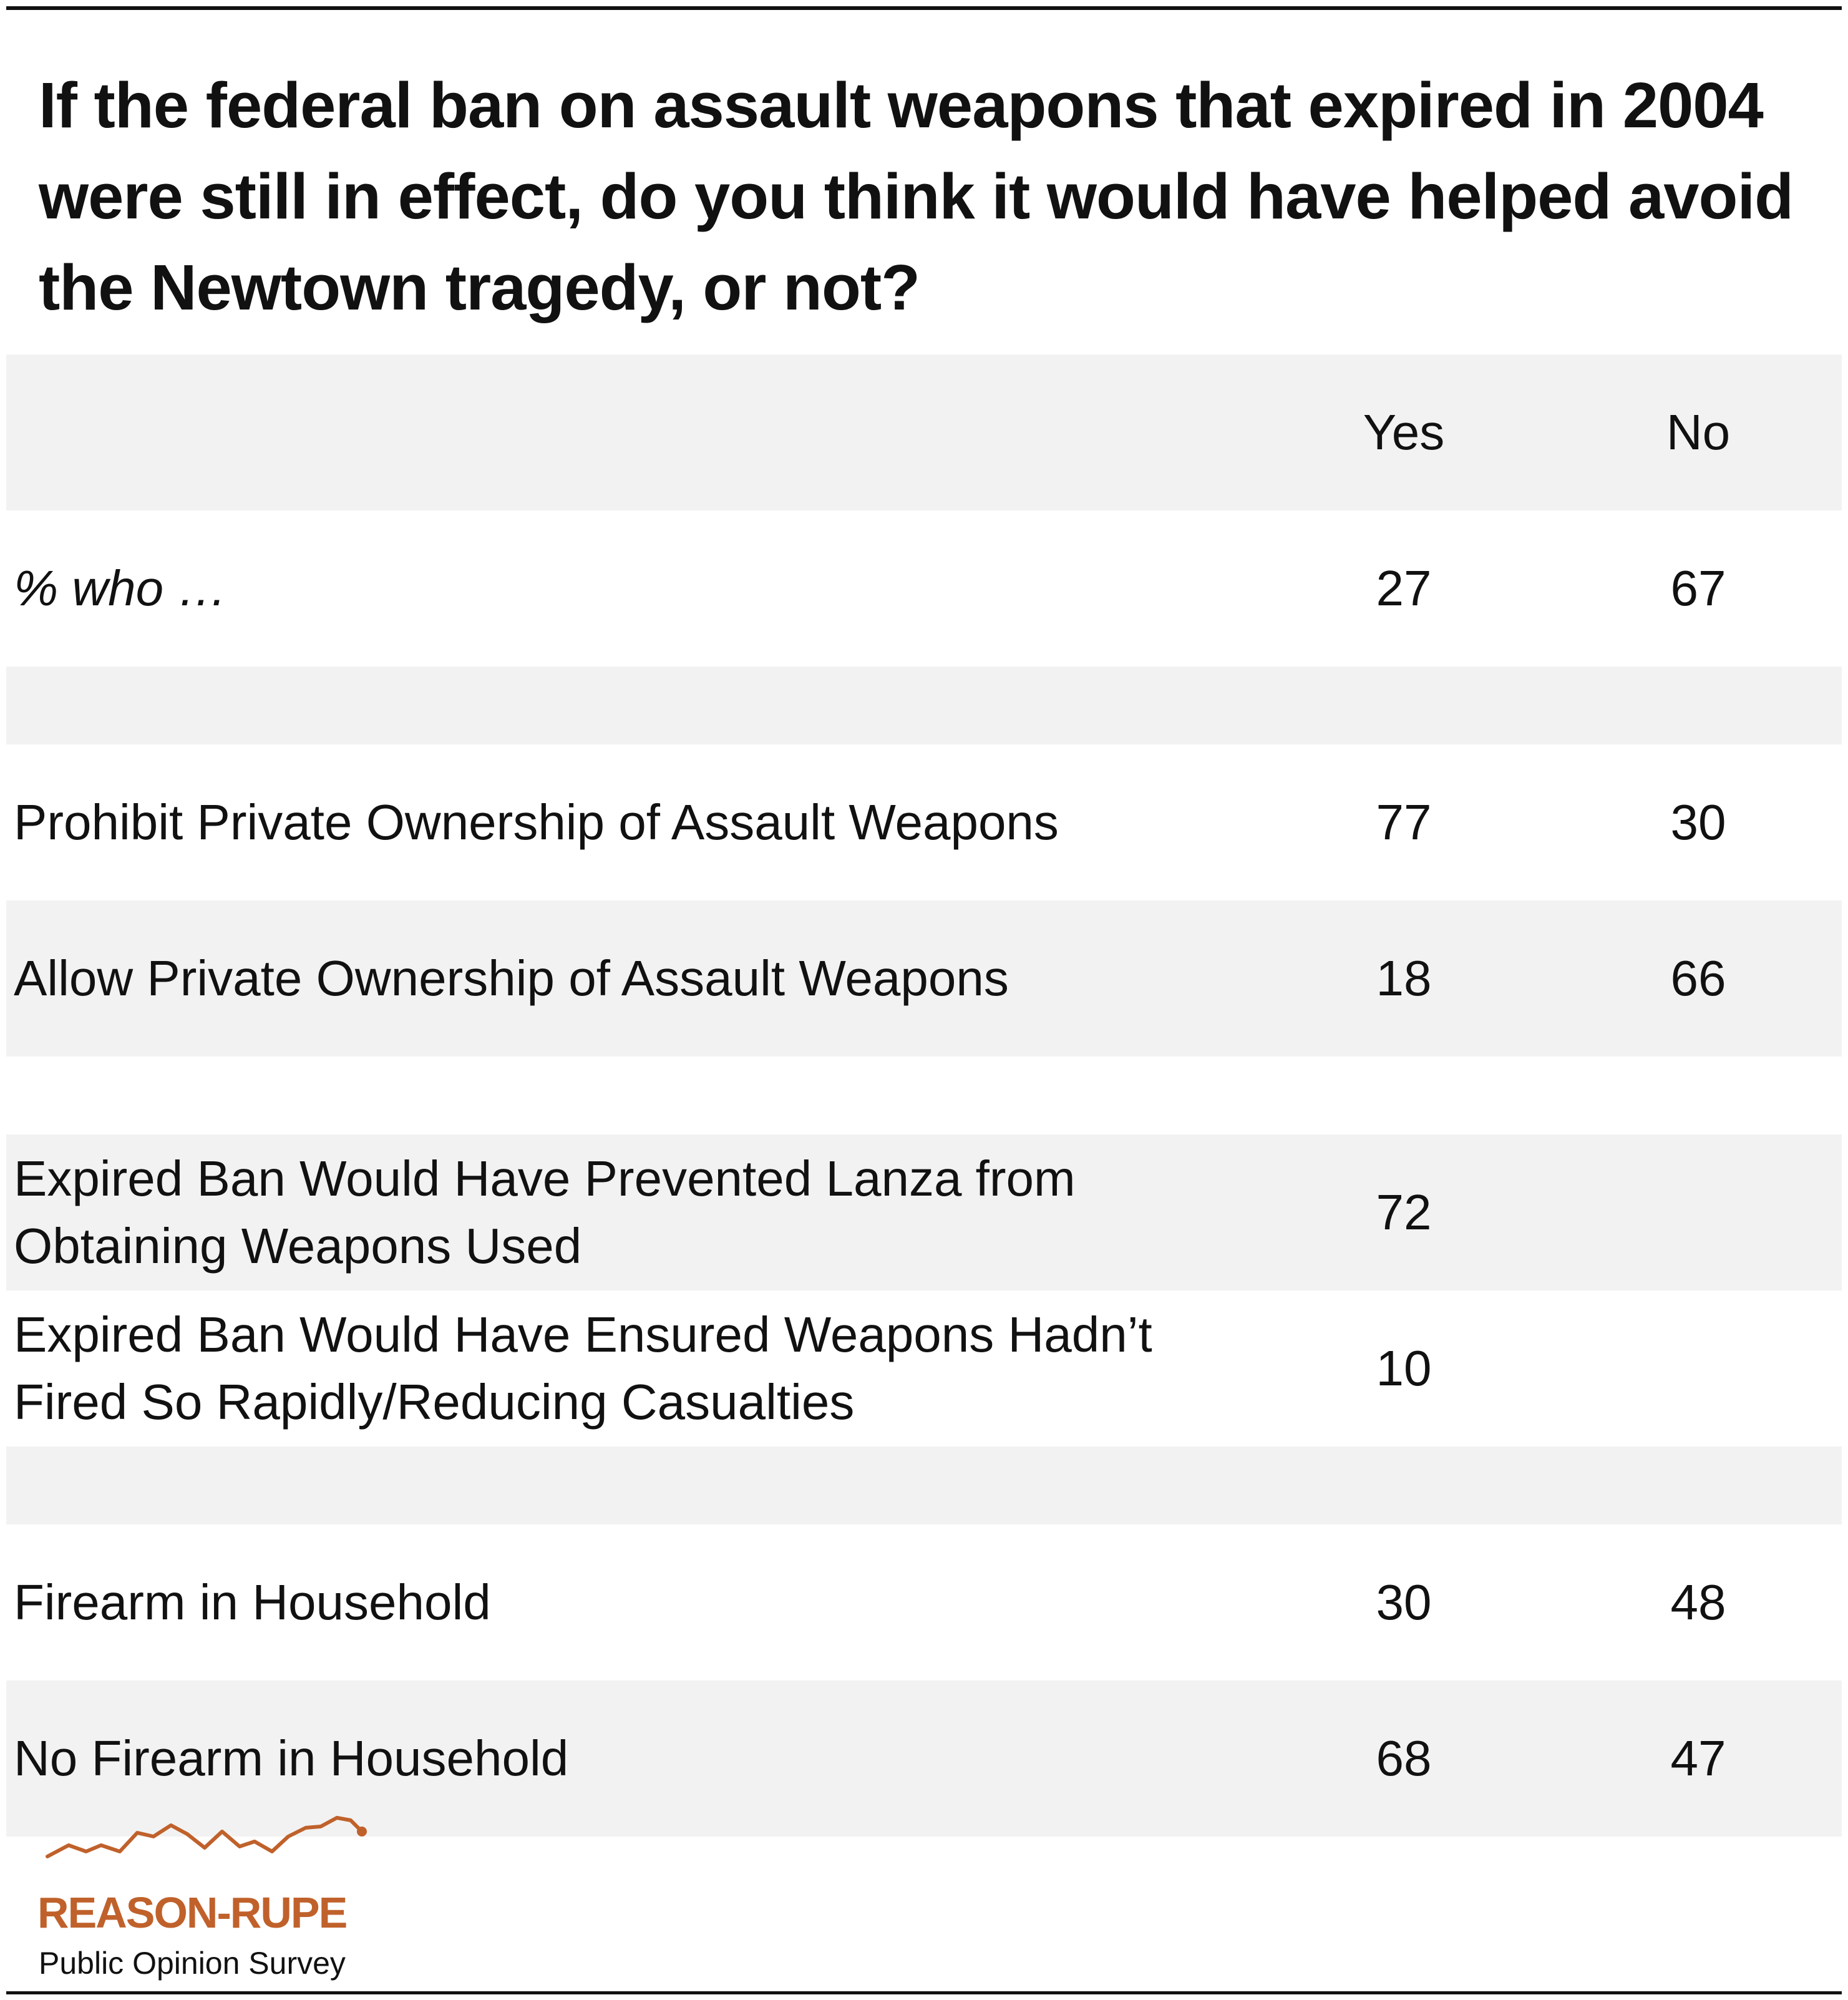 The height and width of the screenshot is (2000, 1848). Describe the element at coordinates (924, 1993) in the screenshot. I see `bottom-rule` at that location.